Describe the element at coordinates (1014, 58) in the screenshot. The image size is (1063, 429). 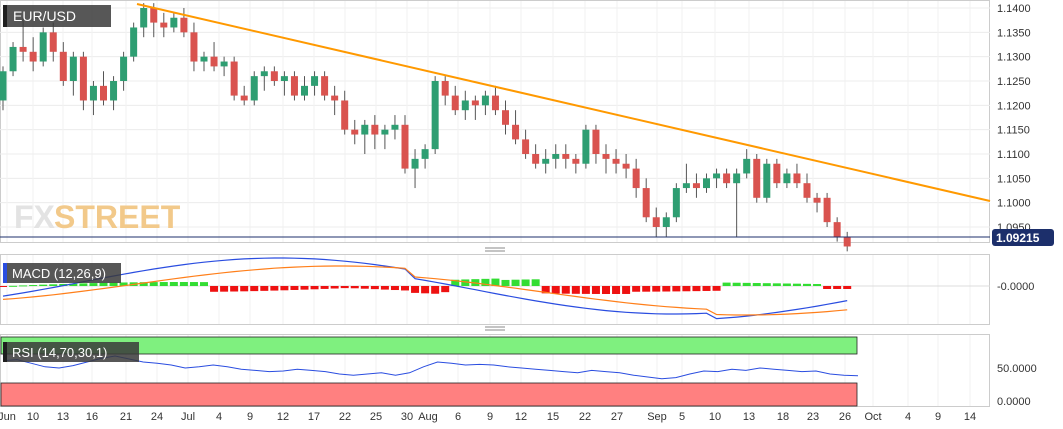
I see `y-tick-label: 1.1300` at that location.